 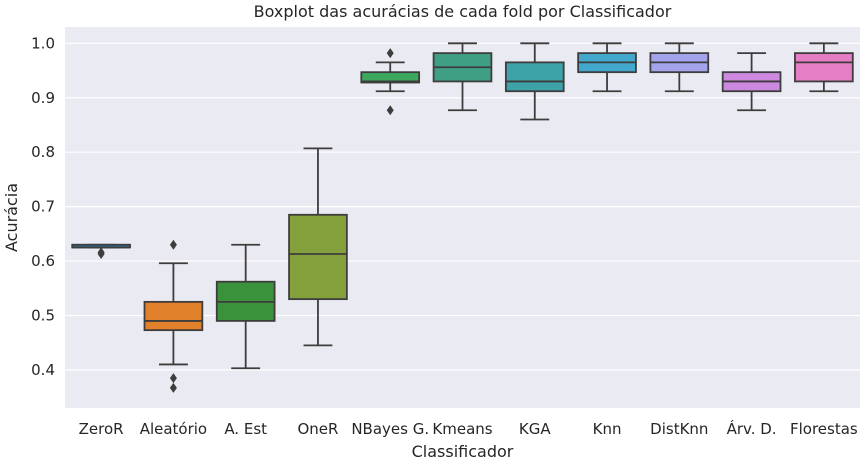 I want to click on y-tick-label: 0.7, so click(x=43, y=207).